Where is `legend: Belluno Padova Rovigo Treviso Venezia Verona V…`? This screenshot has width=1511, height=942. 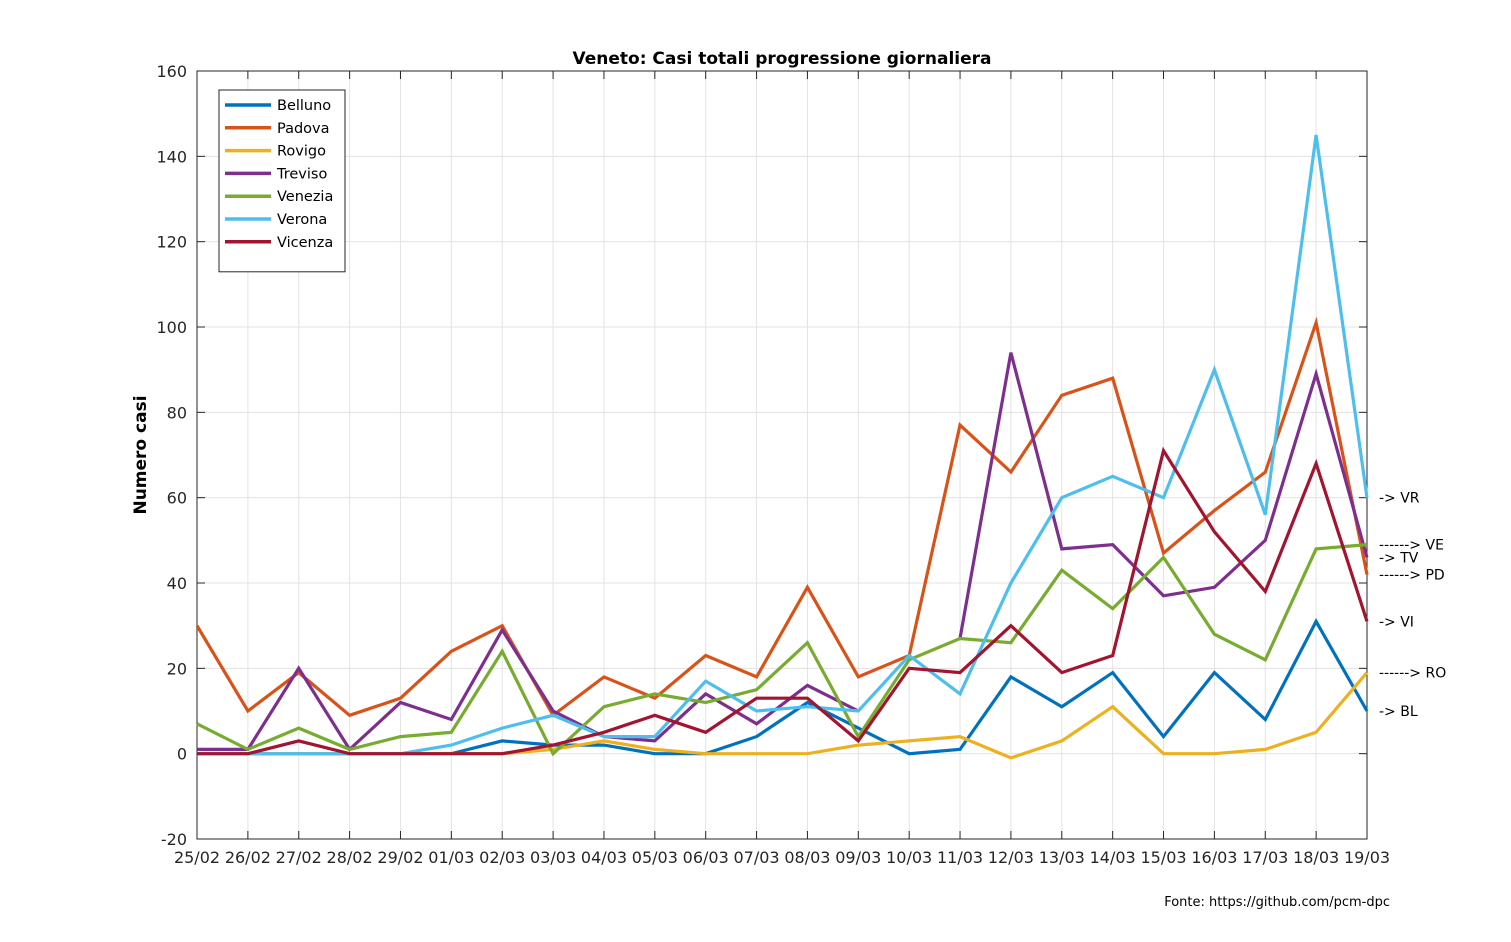
legend: Belluno Padova Rovigo Treviso Venezia Verona V… is located at coordinates (282, 181).